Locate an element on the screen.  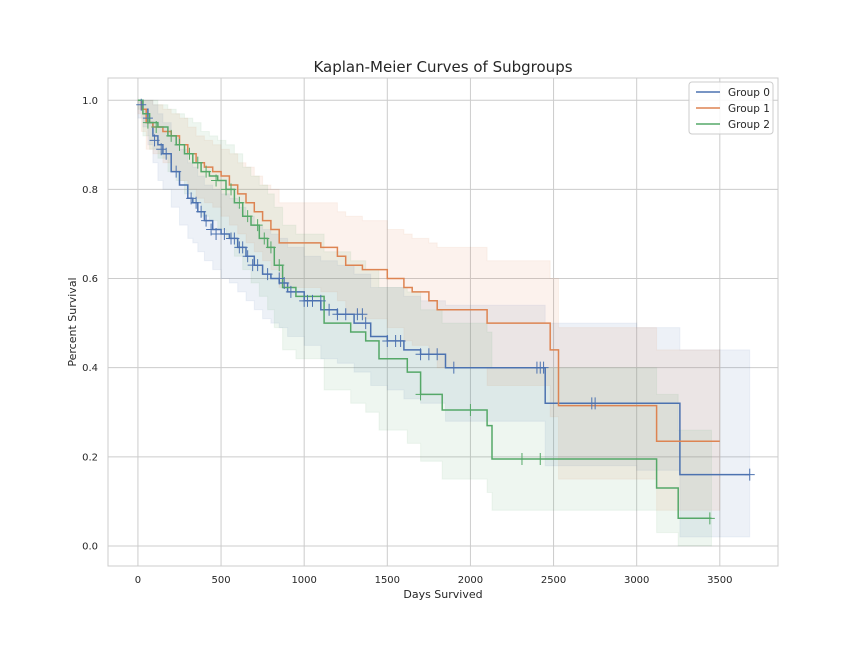
x-tick-label: 1500 is located at coordinates (387, 580).